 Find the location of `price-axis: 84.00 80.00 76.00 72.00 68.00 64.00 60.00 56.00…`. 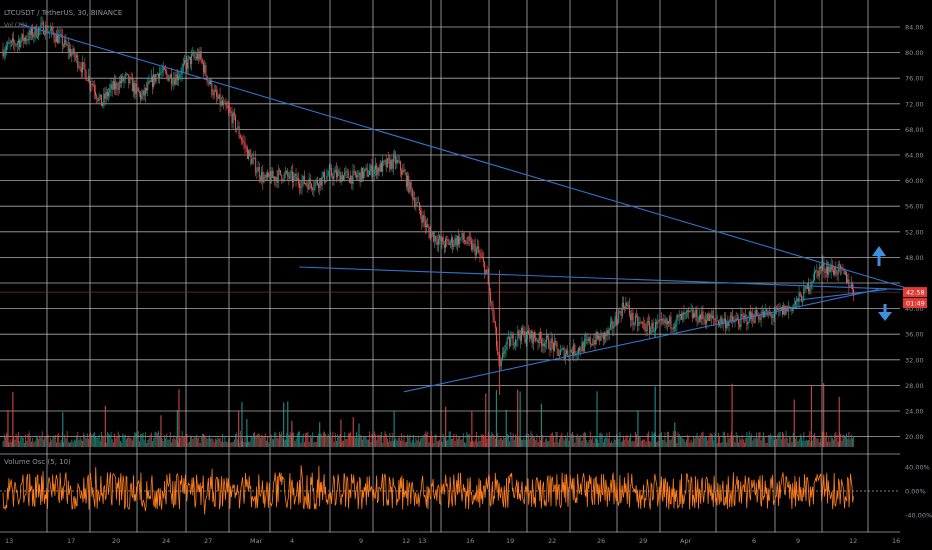

price-axis: 84.00 80.00 76.00 72.00 68.00 64.00 60.00 56.00… is located at coordinates (918, 272).